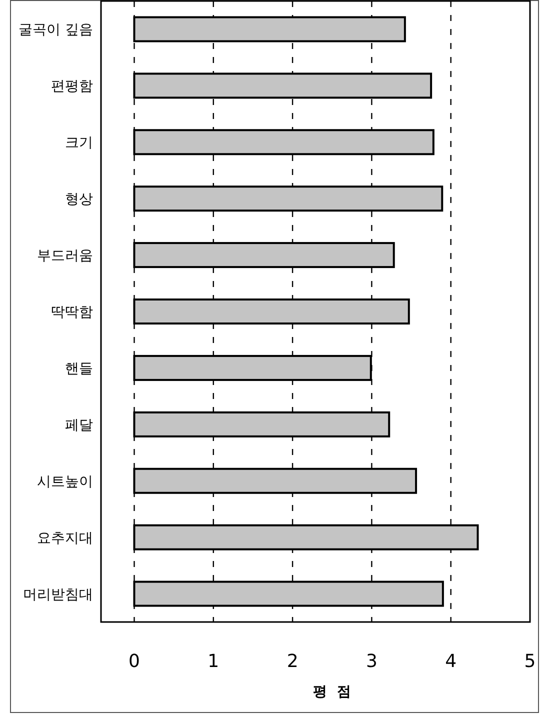 The height and width of the screenshot is (715, 545). What do you see at coordinates (58, 594) in the screenshot?
I see `y-tick-label: 머리받침대` at bounding box center [58, 594].